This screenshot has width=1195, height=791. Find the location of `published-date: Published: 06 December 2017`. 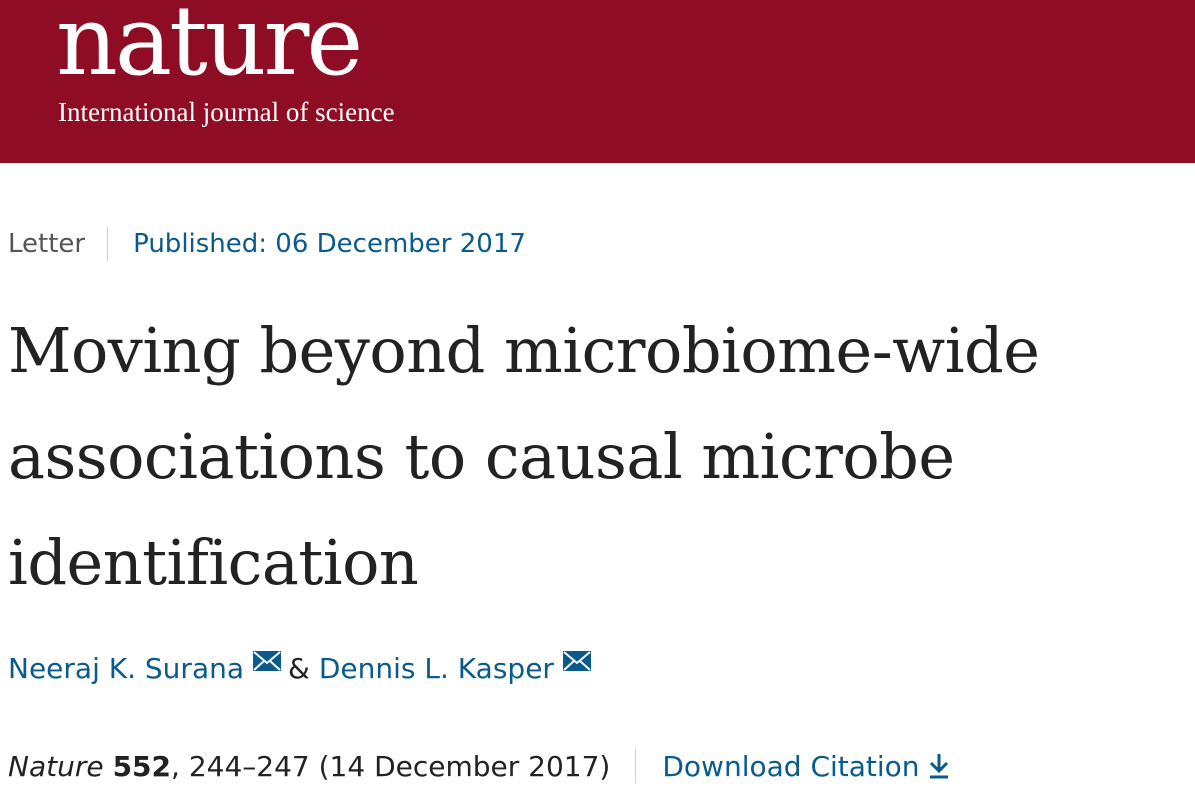

published-date: Published: 06 December 2017 is located at coordinates (329, 244).